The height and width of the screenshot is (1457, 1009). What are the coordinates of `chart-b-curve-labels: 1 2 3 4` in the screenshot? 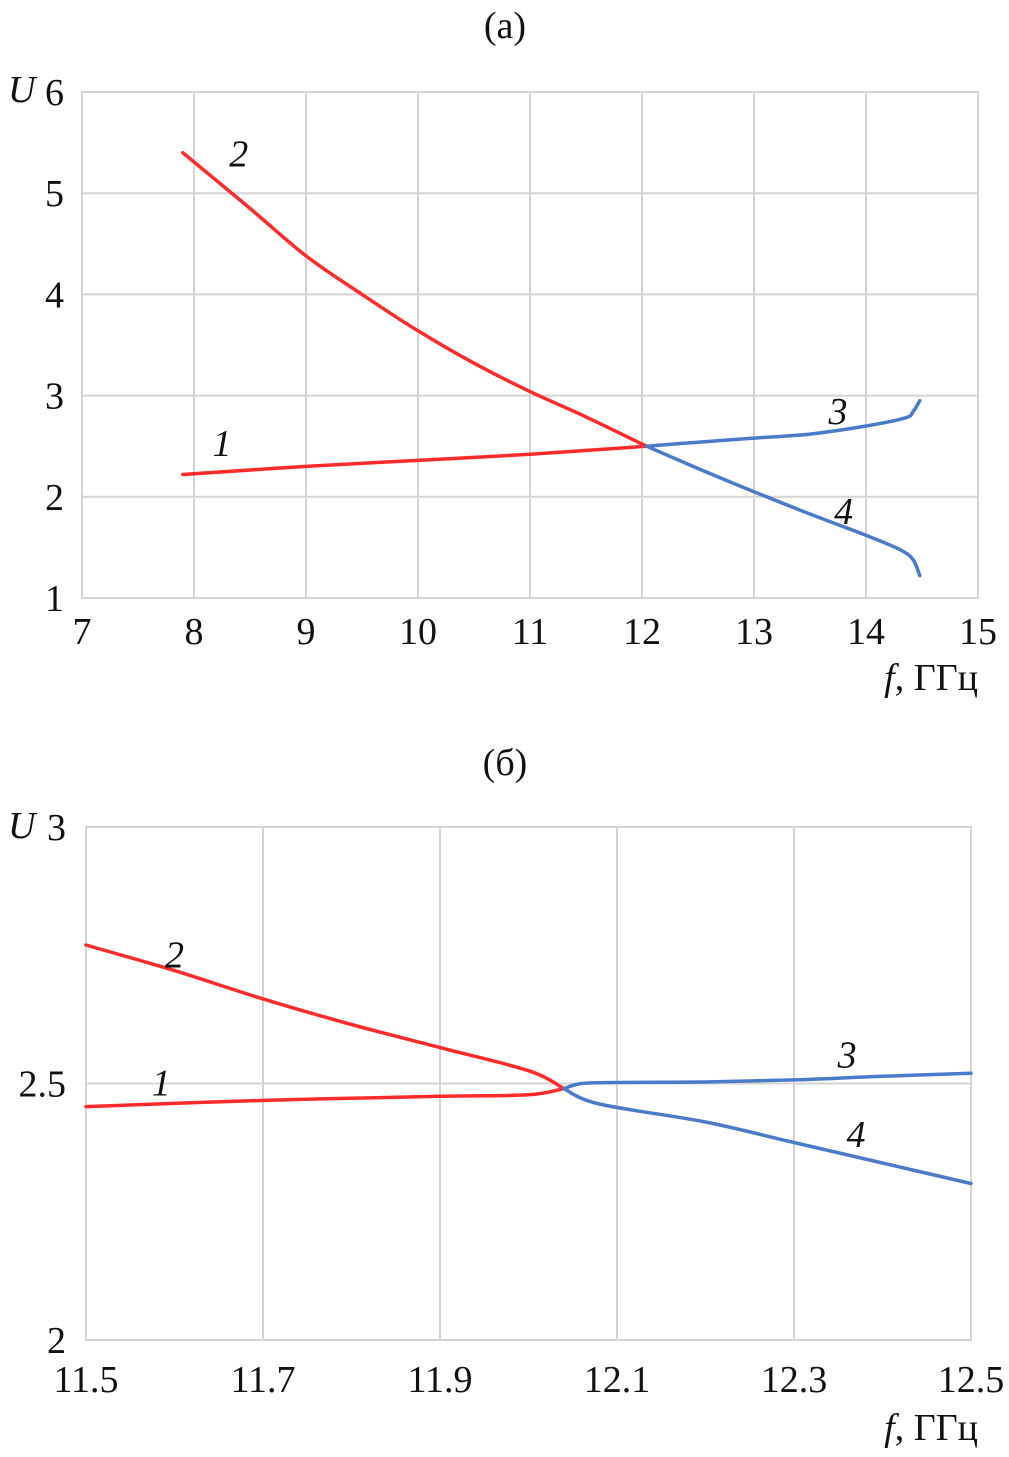 It's located at (509, 1045).